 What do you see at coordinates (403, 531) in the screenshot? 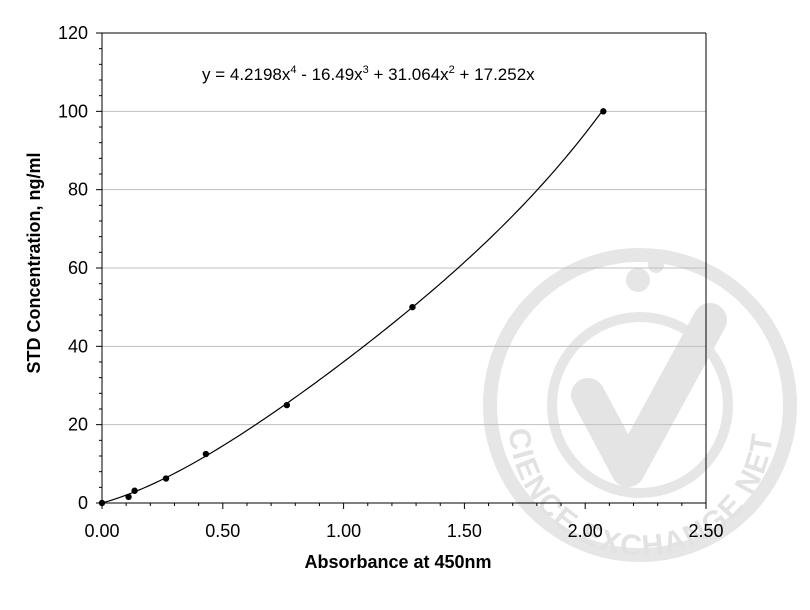
I see `x-tick-labels: 0.00 0.50 1.00 1.50 2.00 2.50` at bounding box center [403, 531].